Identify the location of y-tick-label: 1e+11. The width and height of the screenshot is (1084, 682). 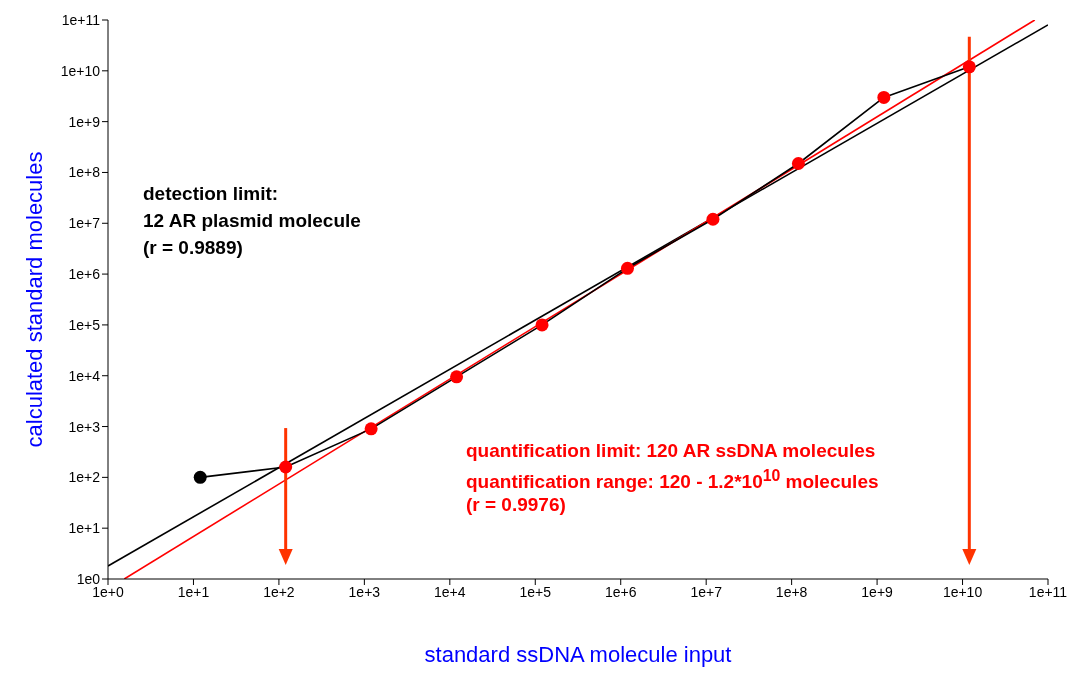
(81, 19).